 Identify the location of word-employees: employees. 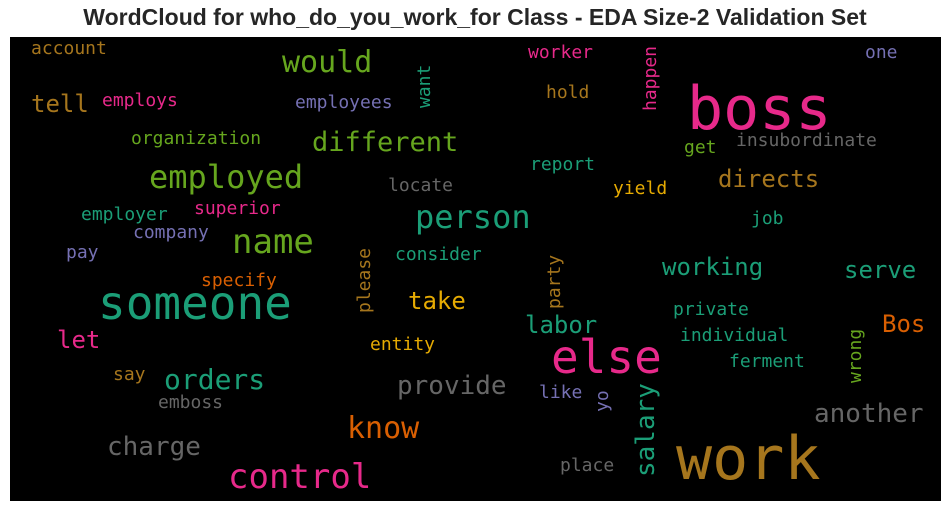
(344, 102).